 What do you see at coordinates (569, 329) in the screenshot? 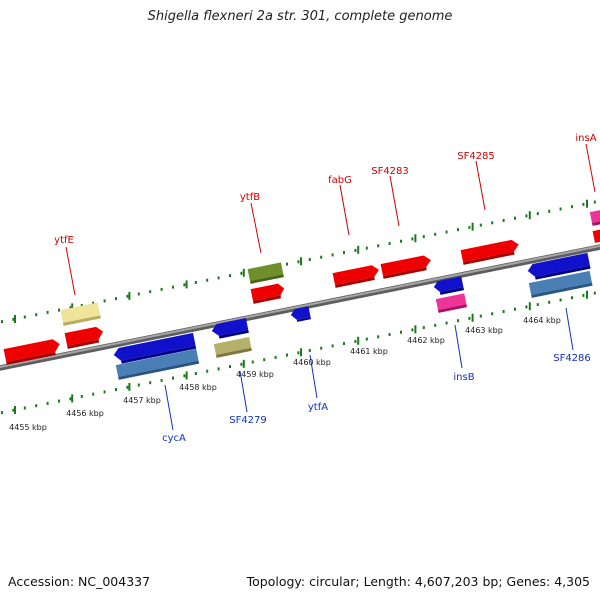
I see `leader-SF4286` at bounding box center [569, 329].